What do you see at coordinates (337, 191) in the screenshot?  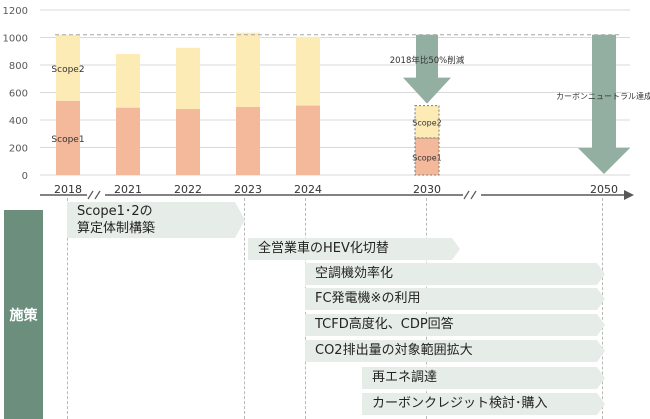 I see `x-axis: 2018 2021 2022 2023 2024 2030 2050` at bounding box center [337, 191].